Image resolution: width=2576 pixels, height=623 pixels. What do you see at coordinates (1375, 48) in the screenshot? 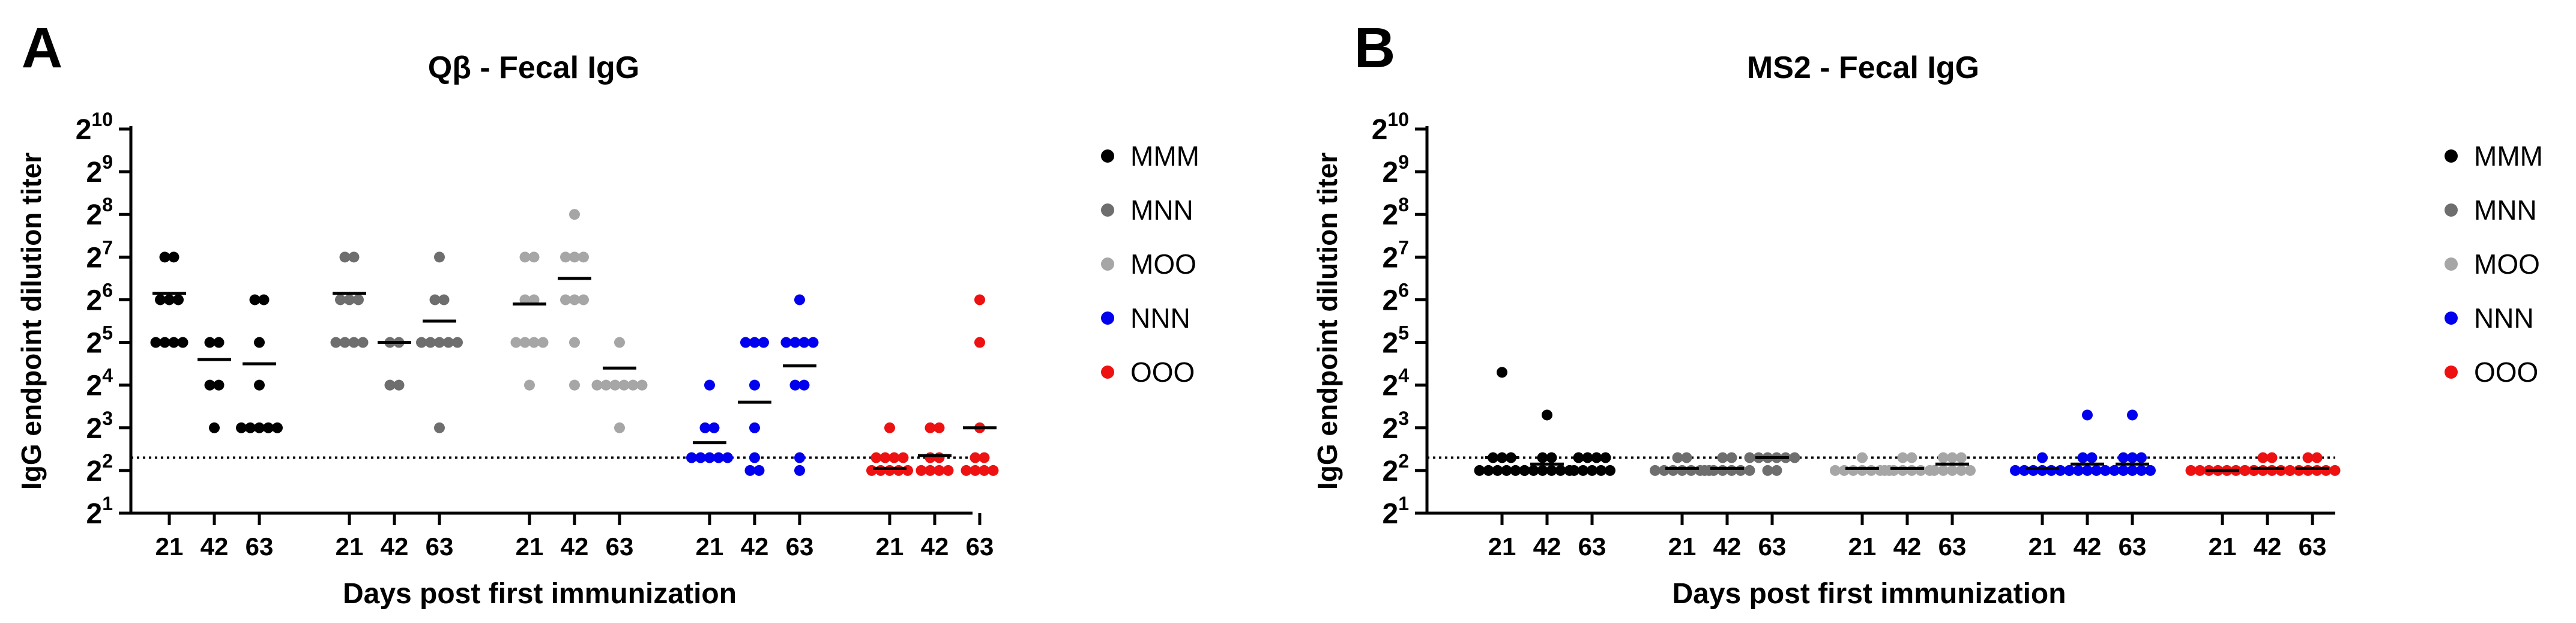
I see `panel-label: B` at bounding box center [1375, 48].